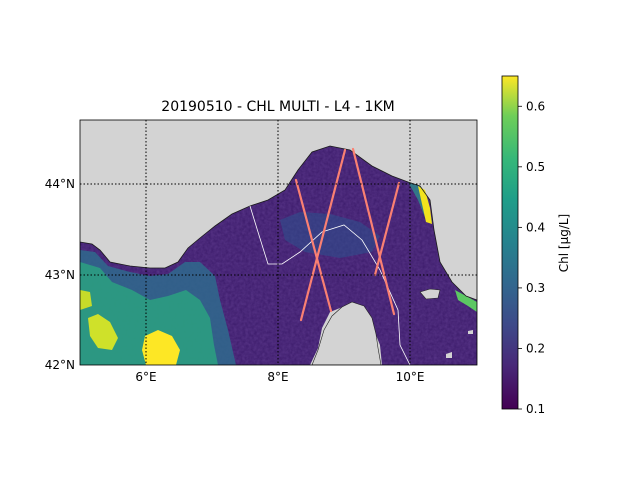 The image size is (640, 480). Describe the element at coordinates (145, 377) in the screenshot. I see `lon-tick-label: 6°E` at that location.